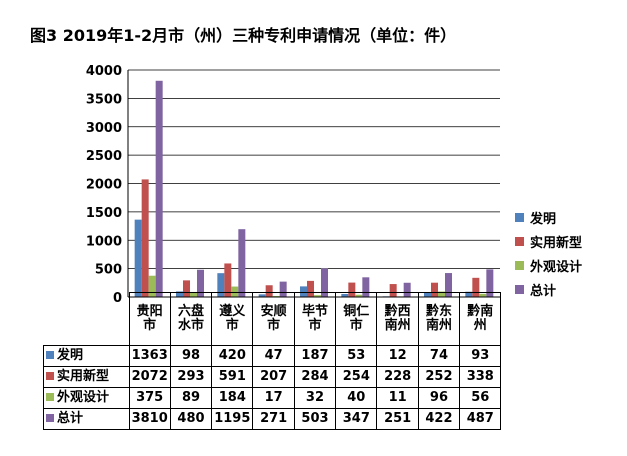 This screenshot has width=627, height=456. I want to click on legend-label: 外观设计, so click(556, 267).